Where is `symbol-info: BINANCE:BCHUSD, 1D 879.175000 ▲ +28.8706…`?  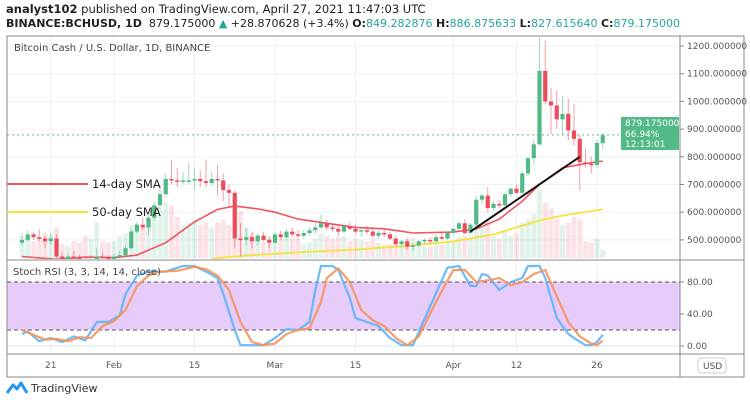 symbol-info: BINANCE:BCHUSD, 1D 879.175000 ▲ +28.8706… is located at coordinates (343, 23).